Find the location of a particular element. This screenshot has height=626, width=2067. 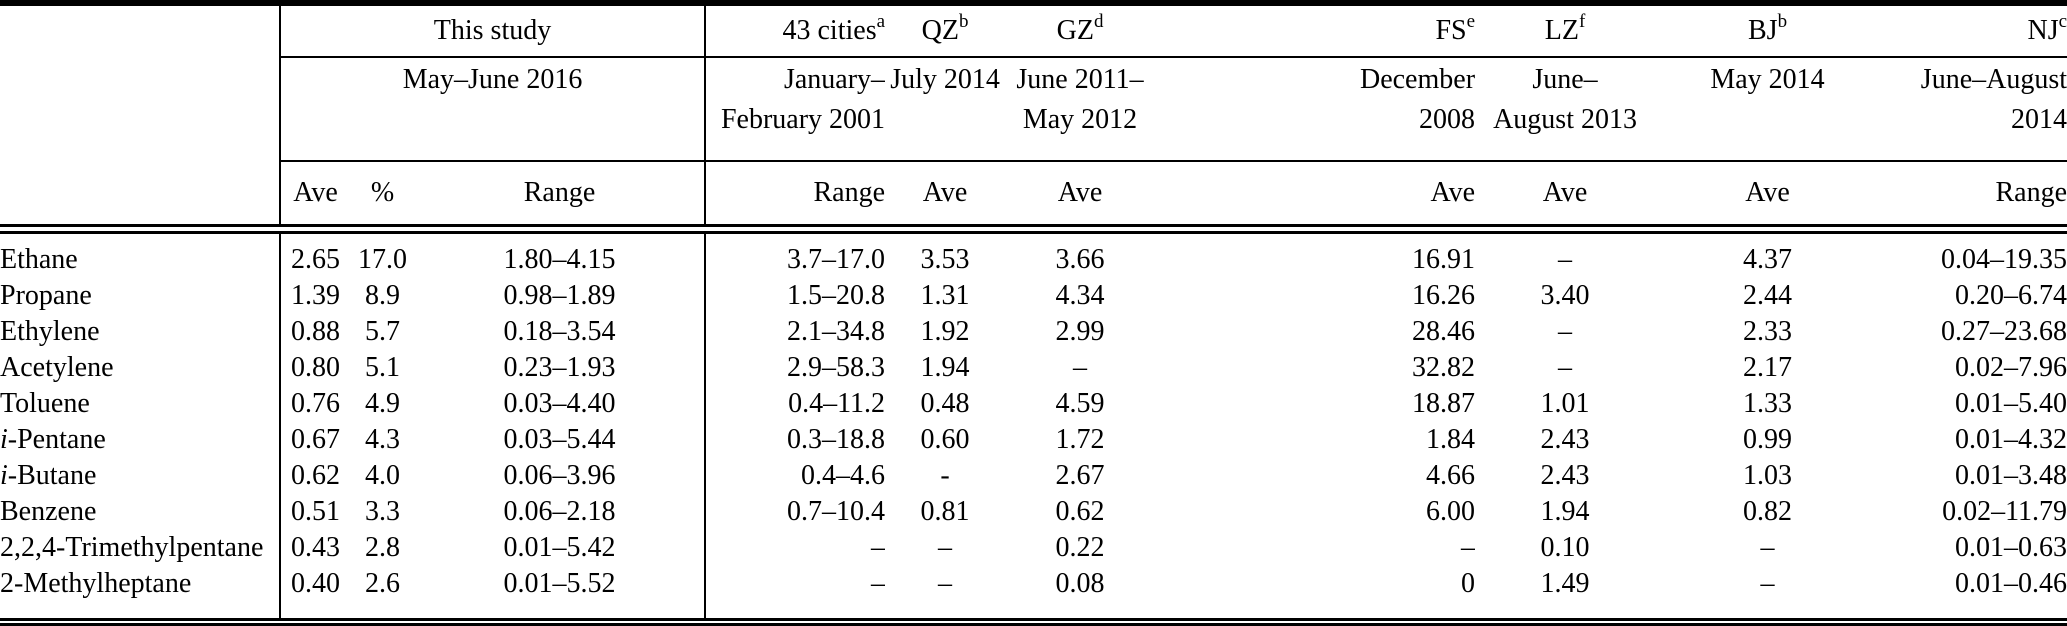

empty-cell is located at coordinates (140, 109).